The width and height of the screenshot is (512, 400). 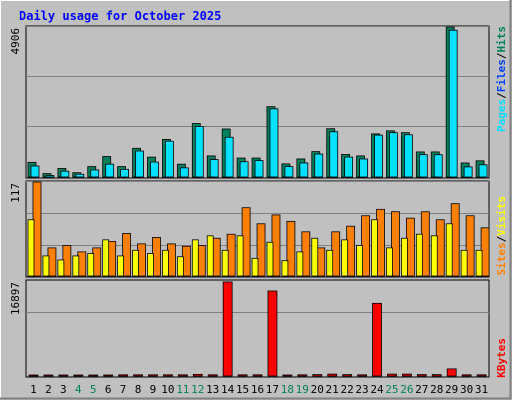 I want to click on legend-part: KBytes, so click(x=501, y=358).